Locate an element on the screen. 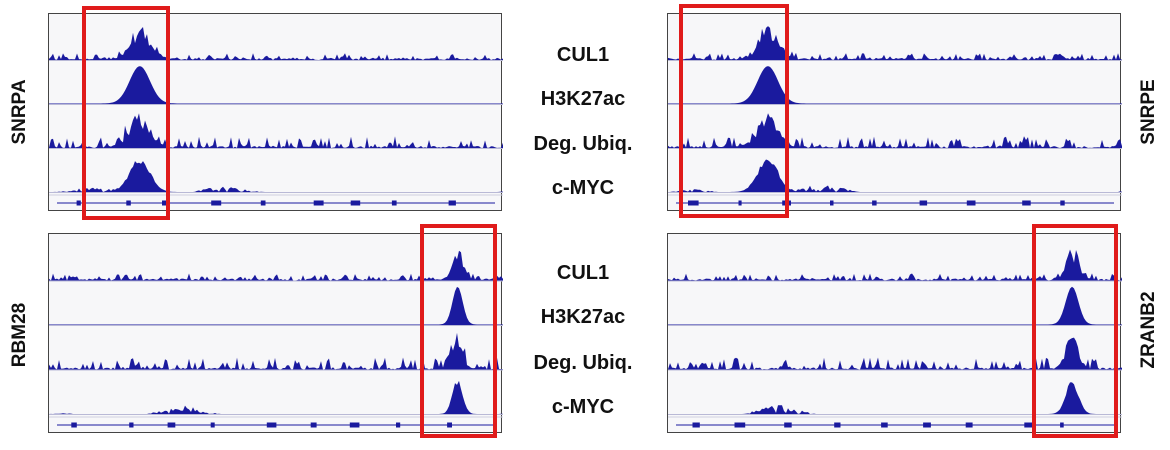  highlight-box-zranb2 is located at coordinates (1075, 331).